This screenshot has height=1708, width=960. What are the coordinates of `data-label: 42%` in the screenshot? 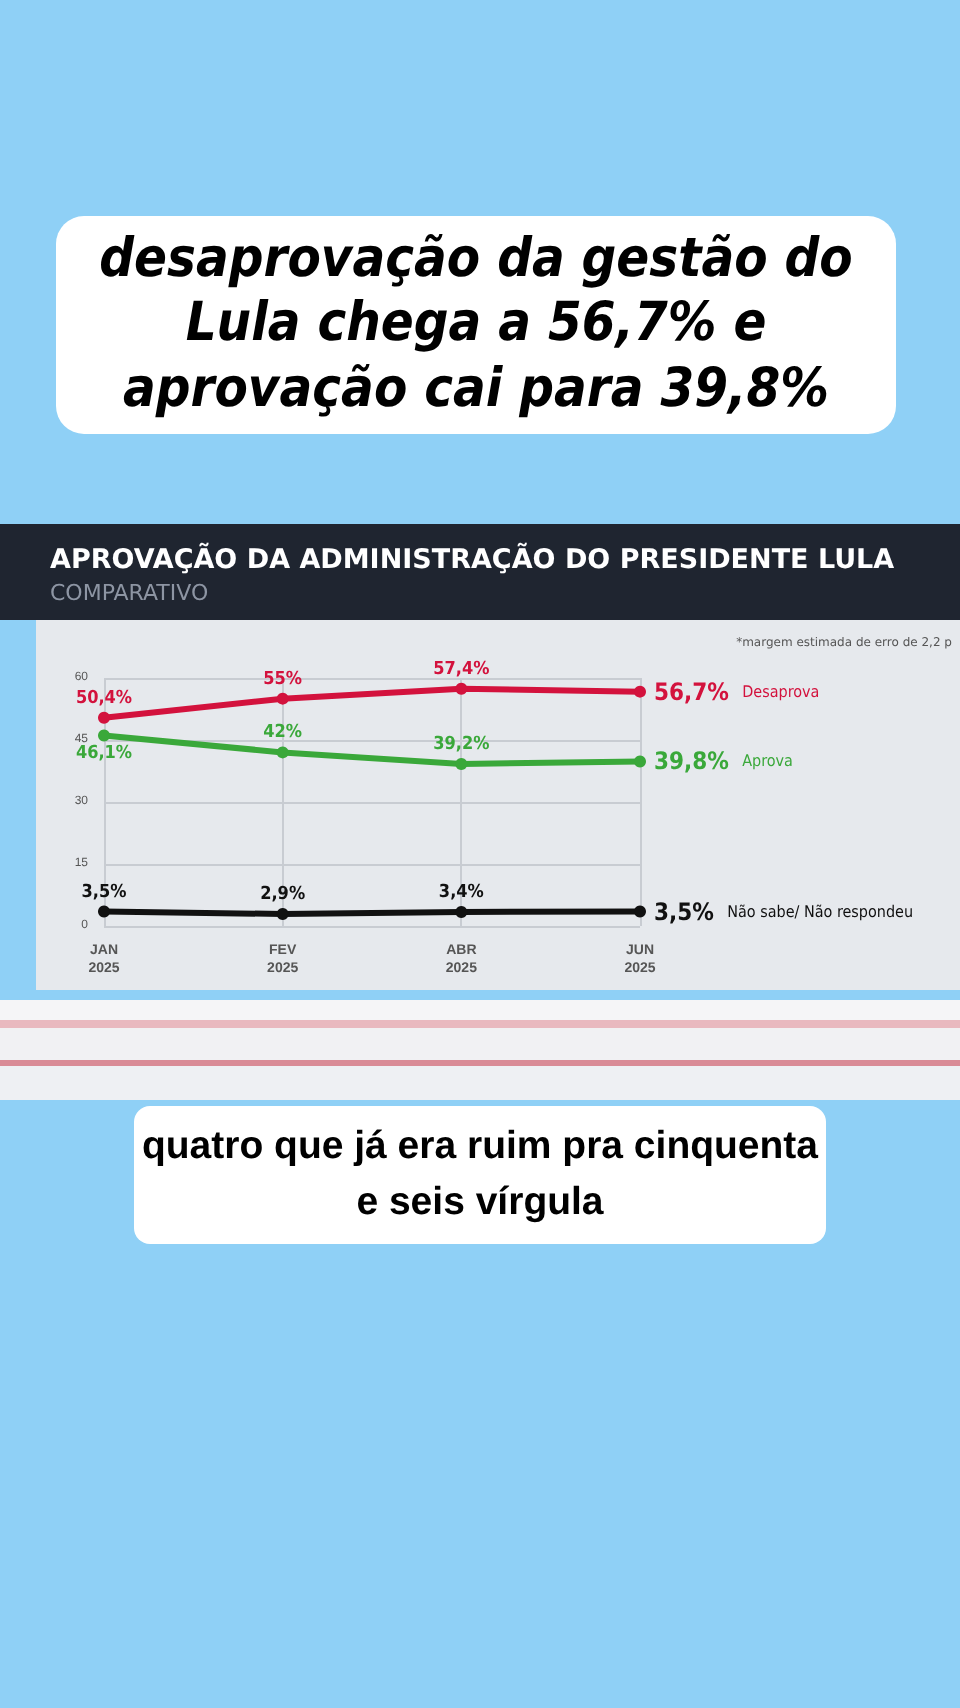 It's located at (283, 733).